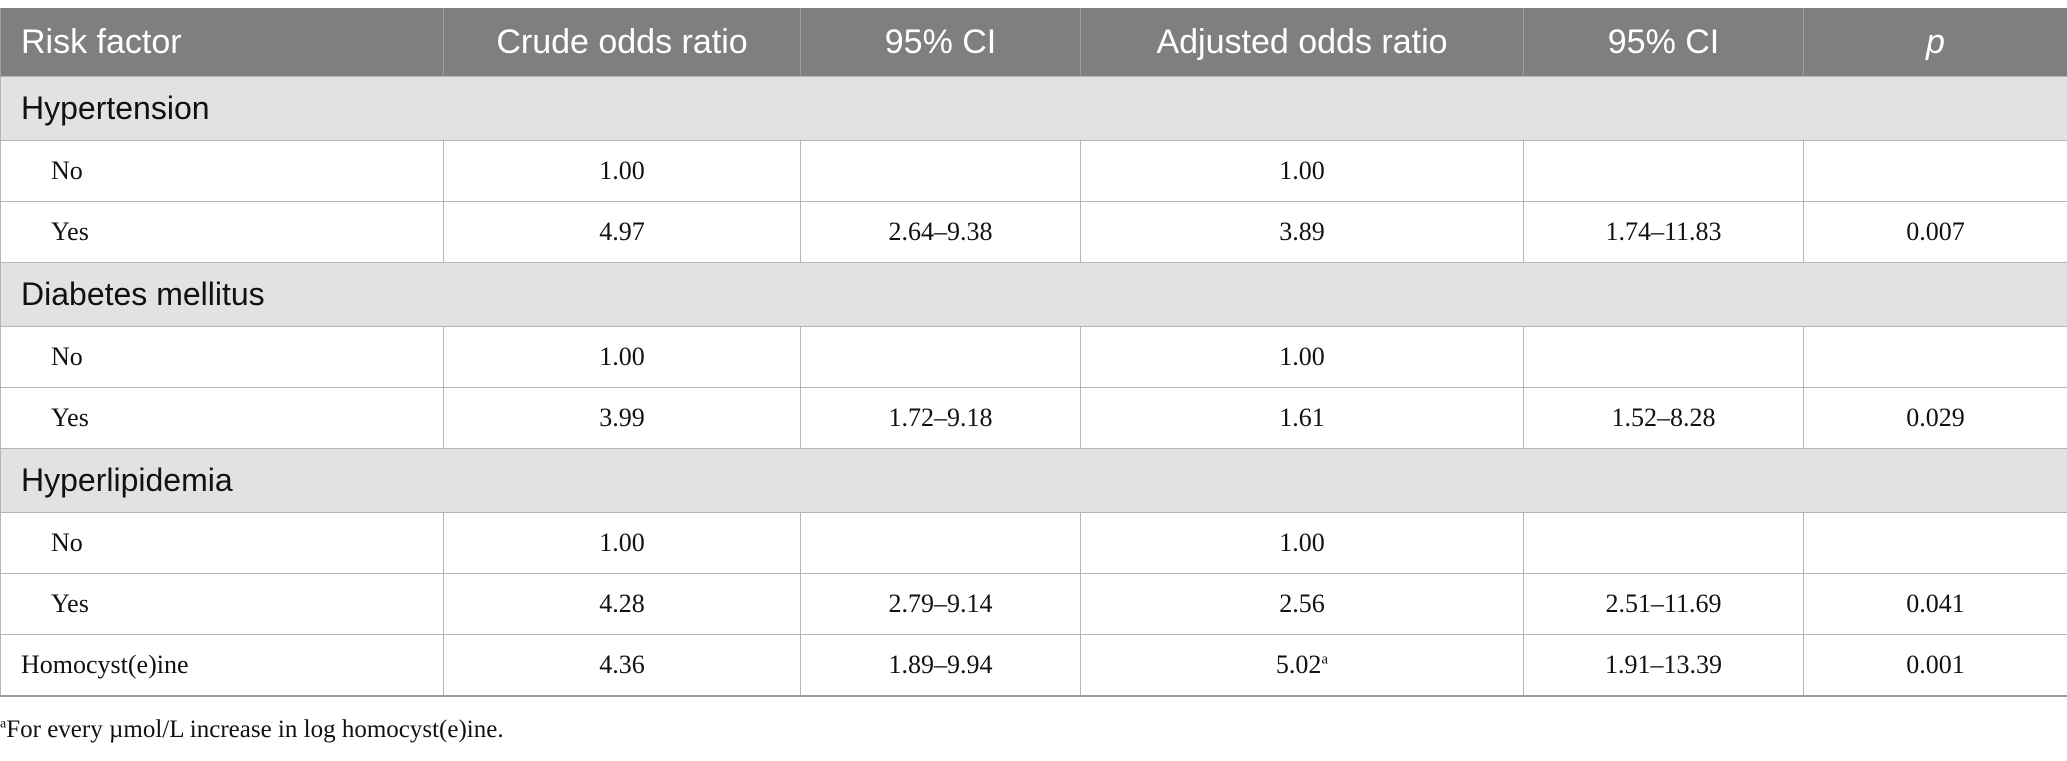 The image size is (2067, 761). I want to click on table-row: Yes 4.28 2.79–9.14 2.56 2.51–11.69 0.041, so click(1033, 604).